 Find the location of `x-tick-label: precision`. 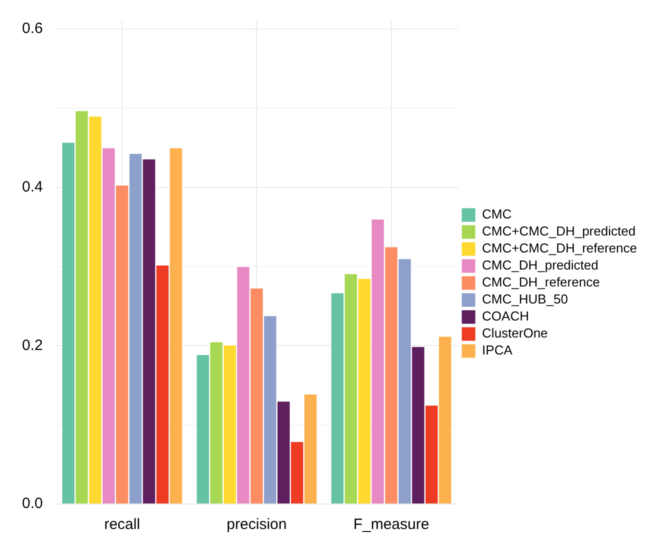

x-tick-label: precision is located at coordinates (256, 525).